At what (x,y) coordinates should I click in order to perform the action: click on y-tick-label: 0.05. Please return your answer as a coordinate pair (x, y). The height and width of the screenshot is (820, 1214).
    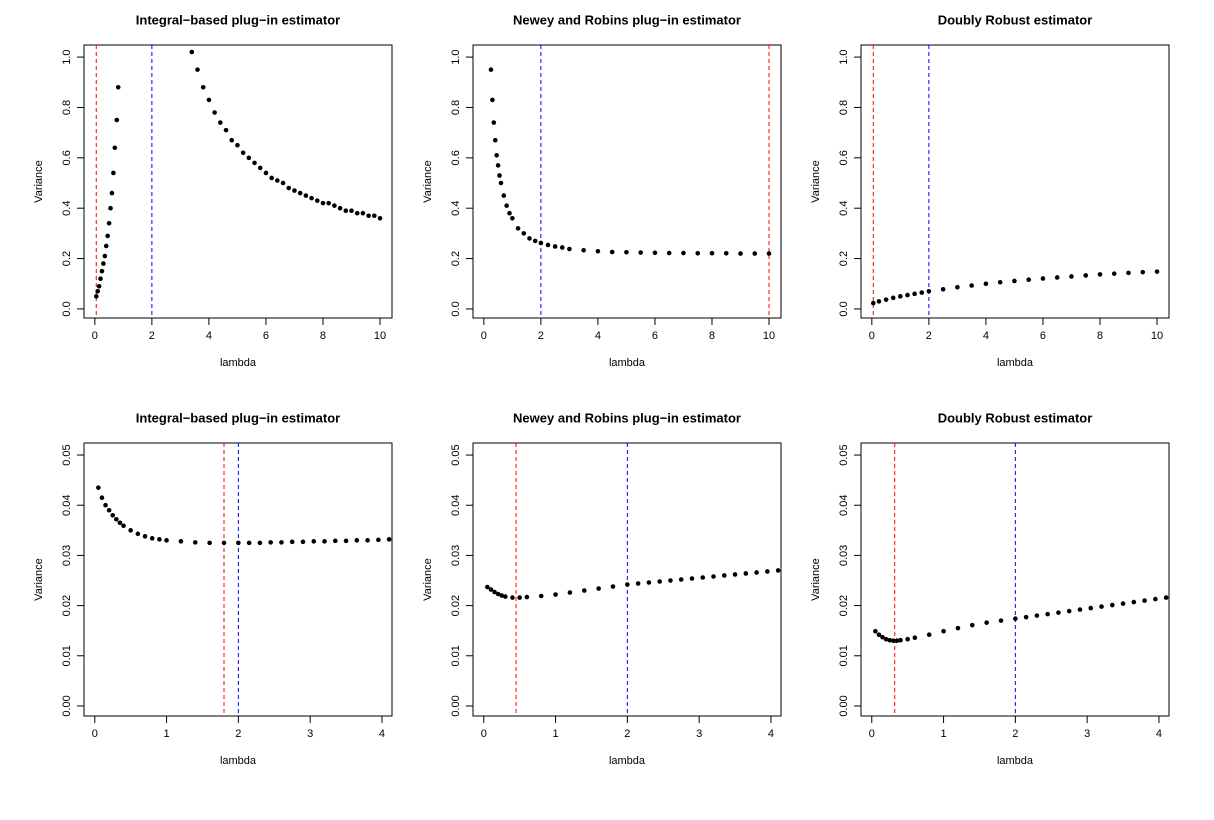
    Looking at the image, I should click on (67, 454).